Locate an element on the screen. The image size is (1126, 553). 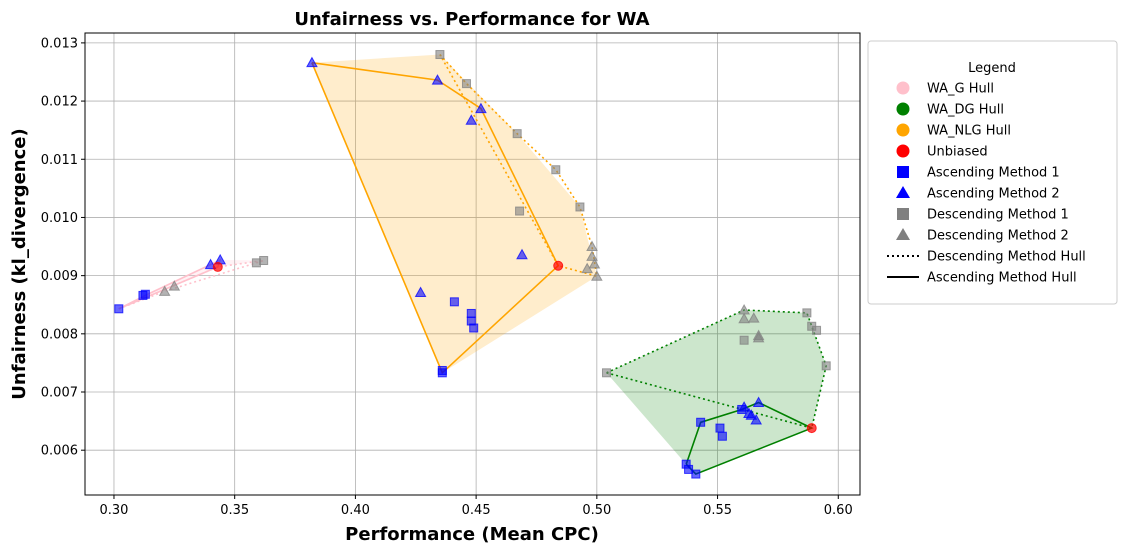
x-tick-label: 0.30 is located at coordinates (113, 510).